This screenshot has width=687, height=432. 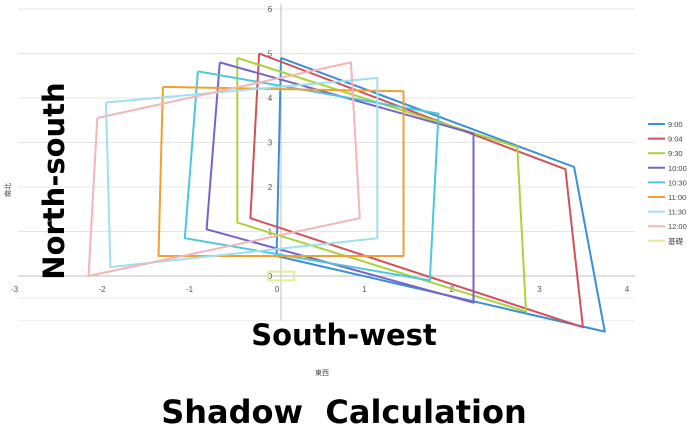 What do you see at coordinates (54, 180) in the screenshot?
I see `y-axis-big-label: North-south` at bounding box center [54, 180].